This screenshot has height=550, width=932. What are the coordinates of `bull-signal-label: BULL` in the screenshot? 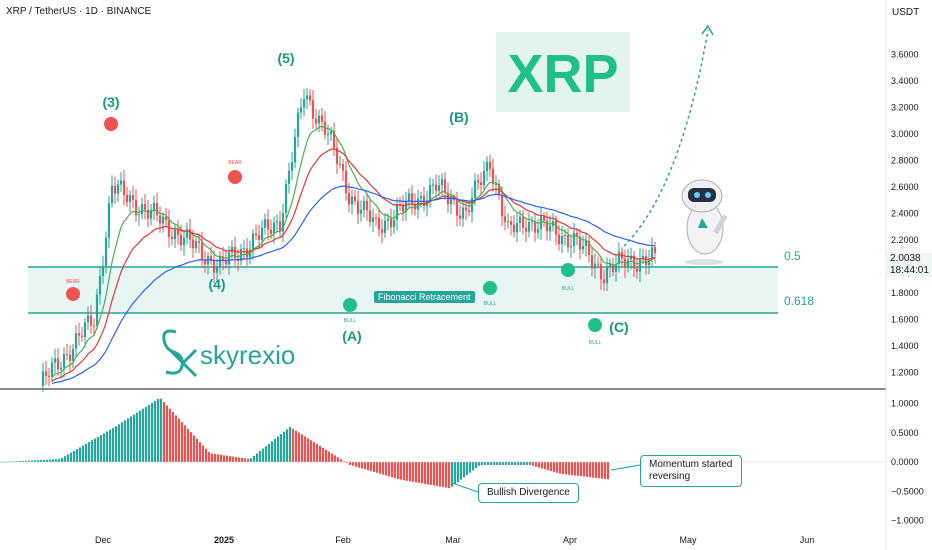 It's located at (595, 343).